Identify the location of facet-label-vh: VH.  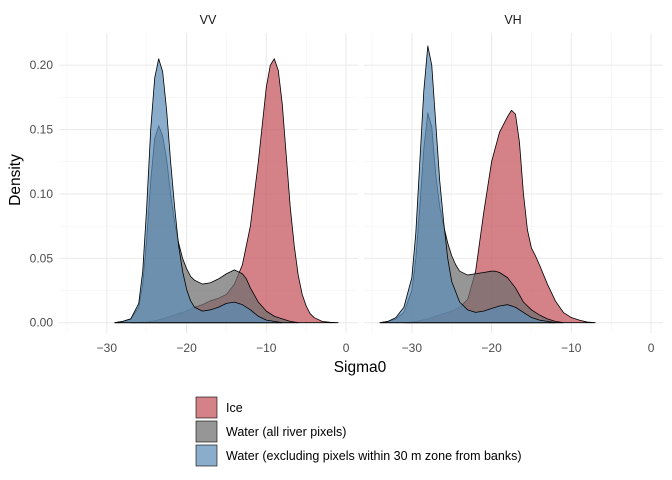
(512, 20).